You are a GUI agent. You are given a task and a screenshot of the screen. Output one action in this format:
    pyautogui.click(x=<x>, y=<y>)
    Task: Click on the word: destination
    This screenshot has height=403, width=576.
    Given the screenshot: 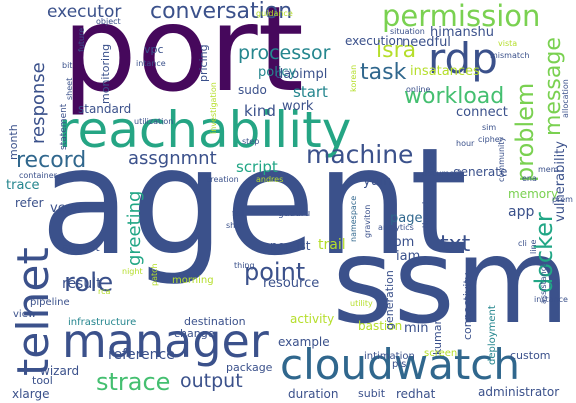 What is the action you would take?
    pyautogui.click(x=215, y=321)
    